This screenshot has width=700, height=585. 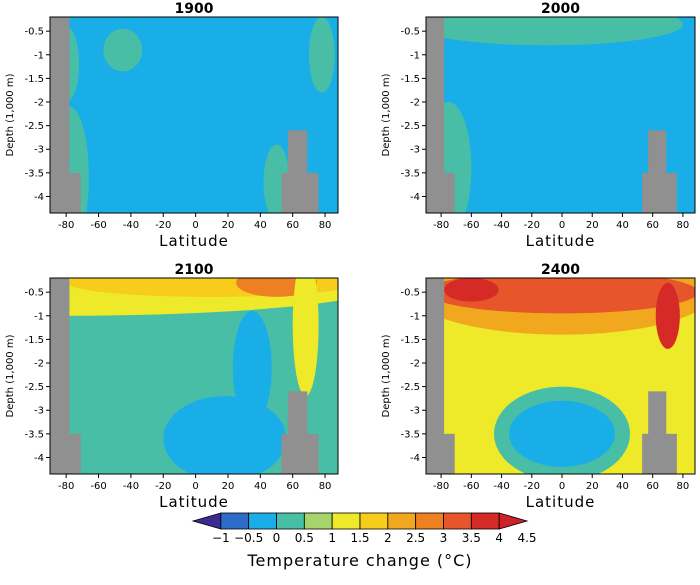 What do you see at coordinates (359, 538) in the screenshot?
I see `colorbar-label: 1.5` at bounding box center [359, 538].